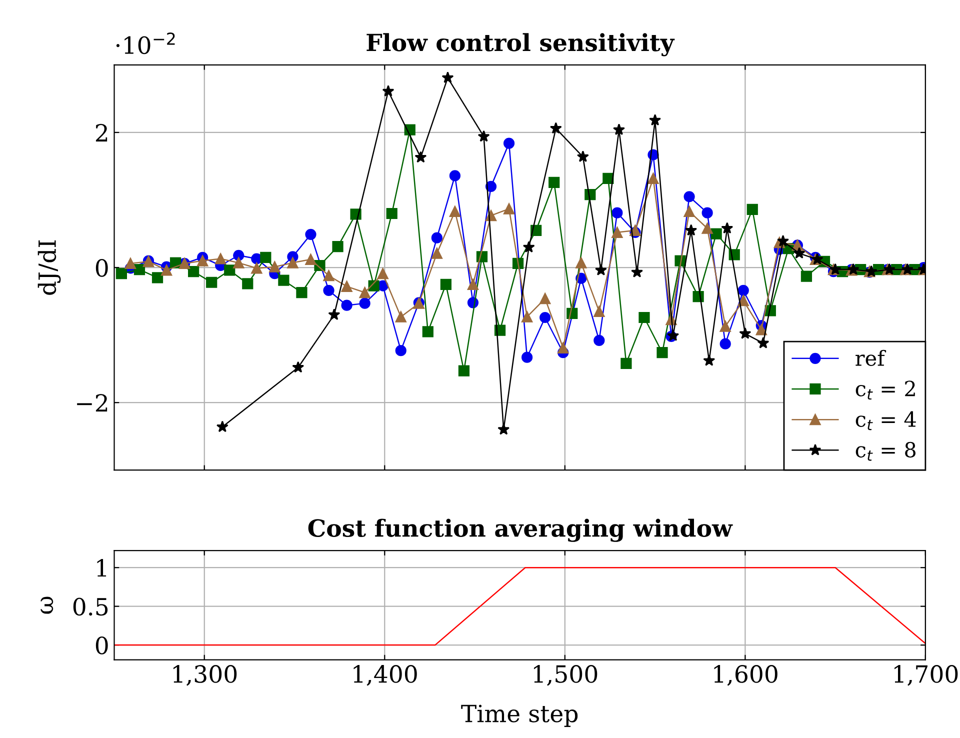 The height and width of the screenshot is (738, 960). What do you see at coordinates (926, 675) in the screenshot?
I see `x-tick-label: 1,700` at bounding box center [926, 675].